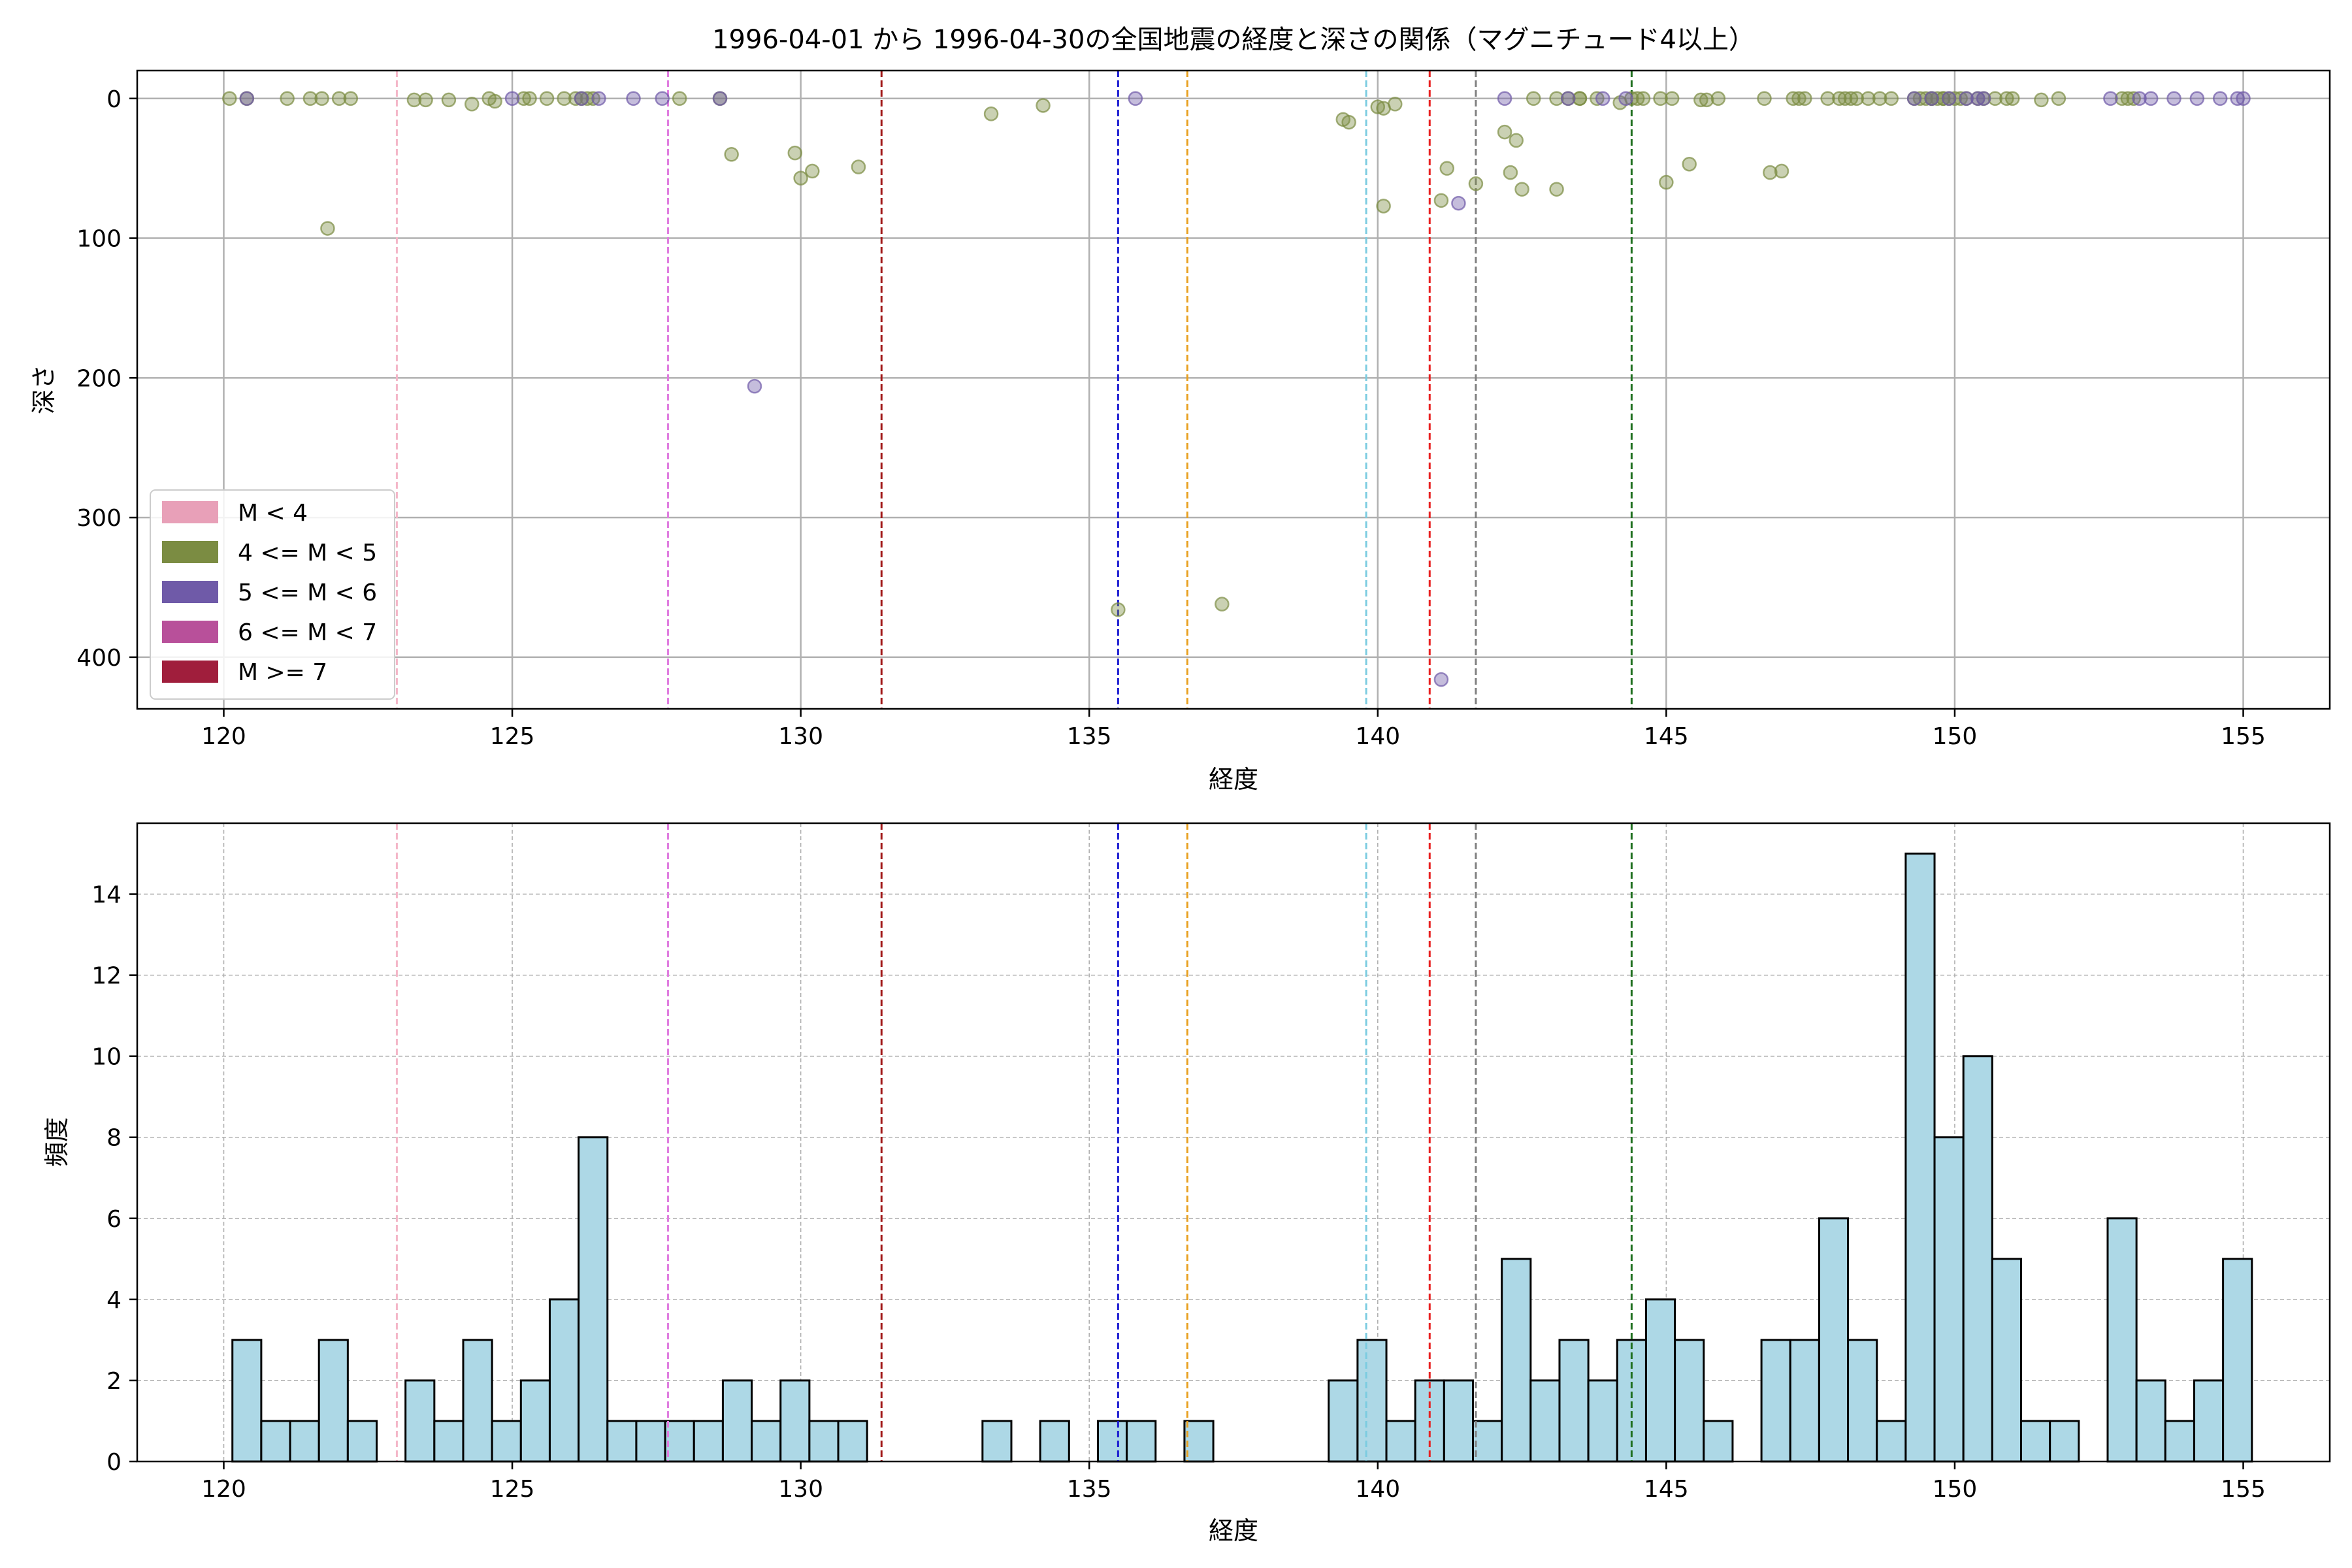 This screenshot has height=1568, width=2352. I want to click on scatter-y-ticks: 0 100 200 300 400, so click(106, 379).